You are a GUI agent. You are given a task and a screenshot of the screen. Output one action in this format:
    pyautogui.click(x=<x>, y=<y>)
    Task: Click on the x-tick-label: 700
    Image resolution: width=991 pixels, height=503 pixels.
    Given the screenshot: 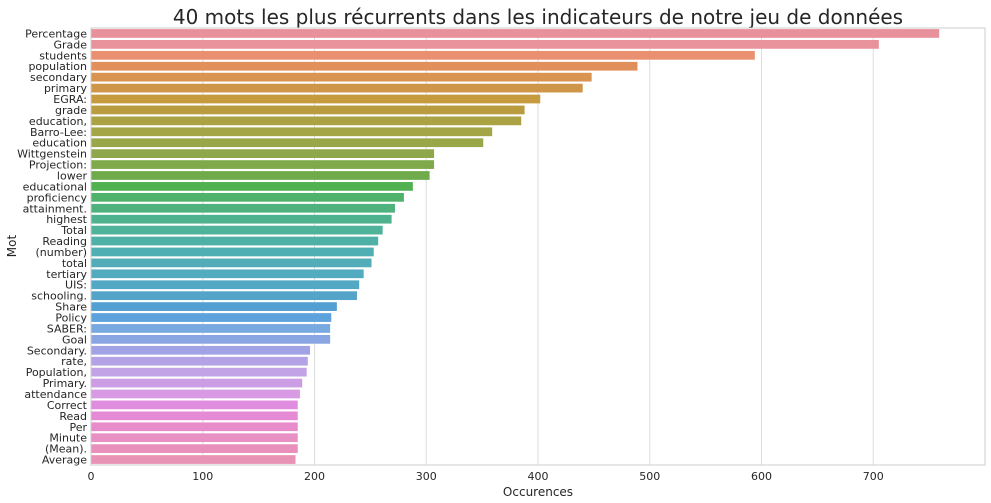 What is the action you would take?
    pyautogui.click(x=873, y=476)
    